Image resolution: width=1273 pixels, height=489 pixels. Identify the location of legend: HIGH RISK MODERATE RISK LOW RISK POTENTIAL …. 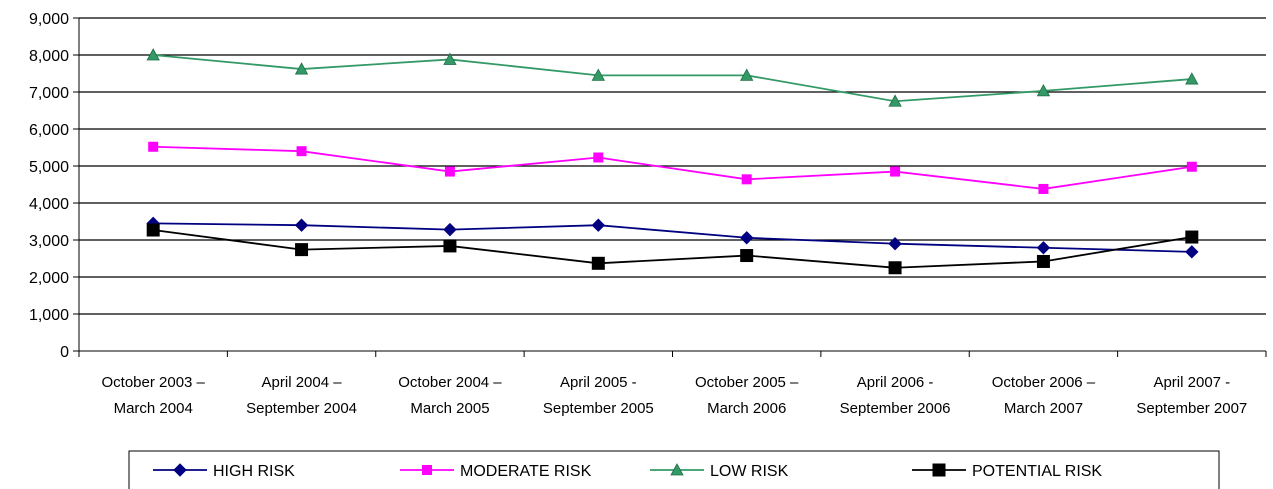
(674, 469).